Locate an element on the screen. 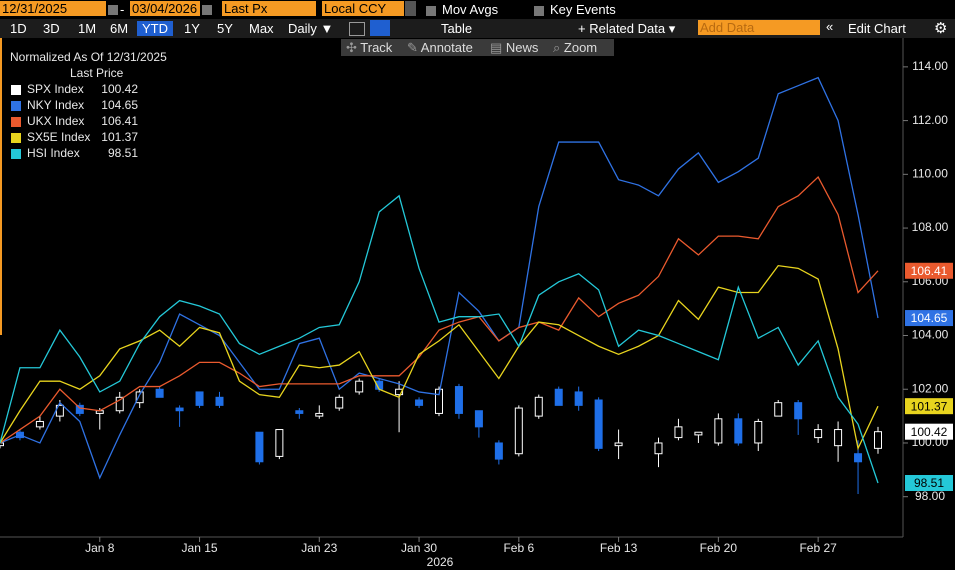 This screenshot has width=955, height=570. tool-icon: ⌕ is located at coordinates (558, 47).